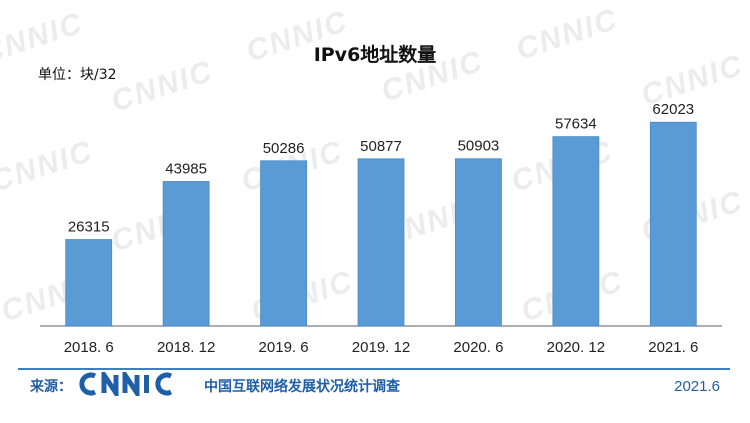 The height and width of the screenshot is (423, 750). I want to click on category-label: 2020. 6, so click(478, 347).